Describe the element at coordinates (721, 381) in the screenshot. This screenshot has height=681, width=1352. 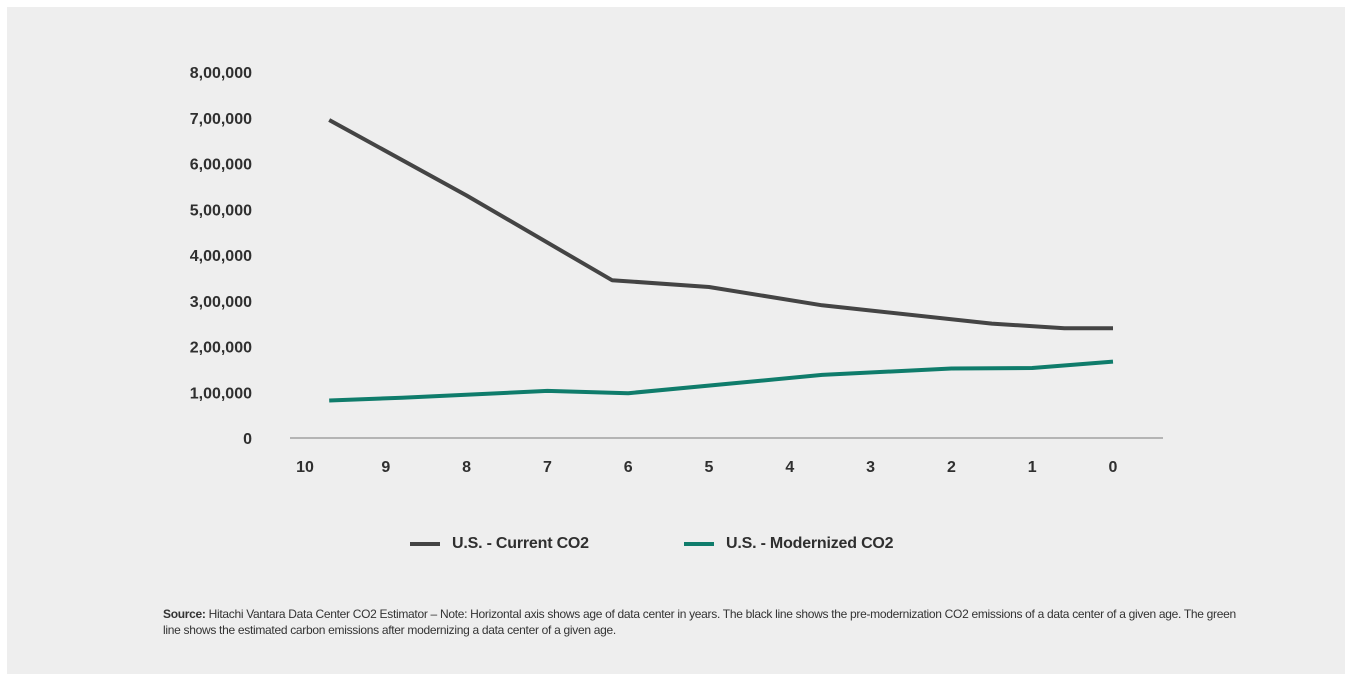
I see `series-line-modernized` at that location.